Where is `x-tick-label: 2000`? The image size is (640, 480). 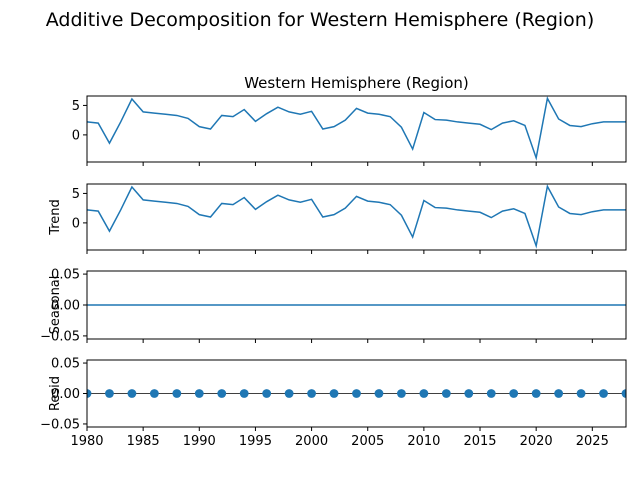
x-tick-label: 2000 is located at coordinates (311, 441).